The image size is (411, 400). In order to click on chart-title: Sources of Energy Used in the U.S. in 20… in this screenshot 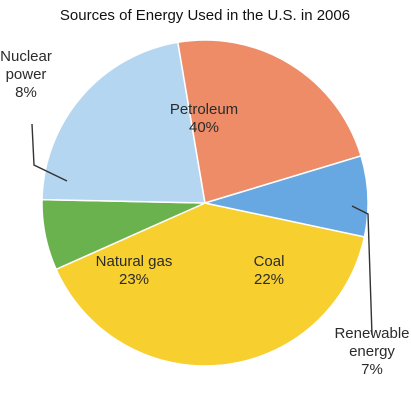, I will do `click(205, 15)`.